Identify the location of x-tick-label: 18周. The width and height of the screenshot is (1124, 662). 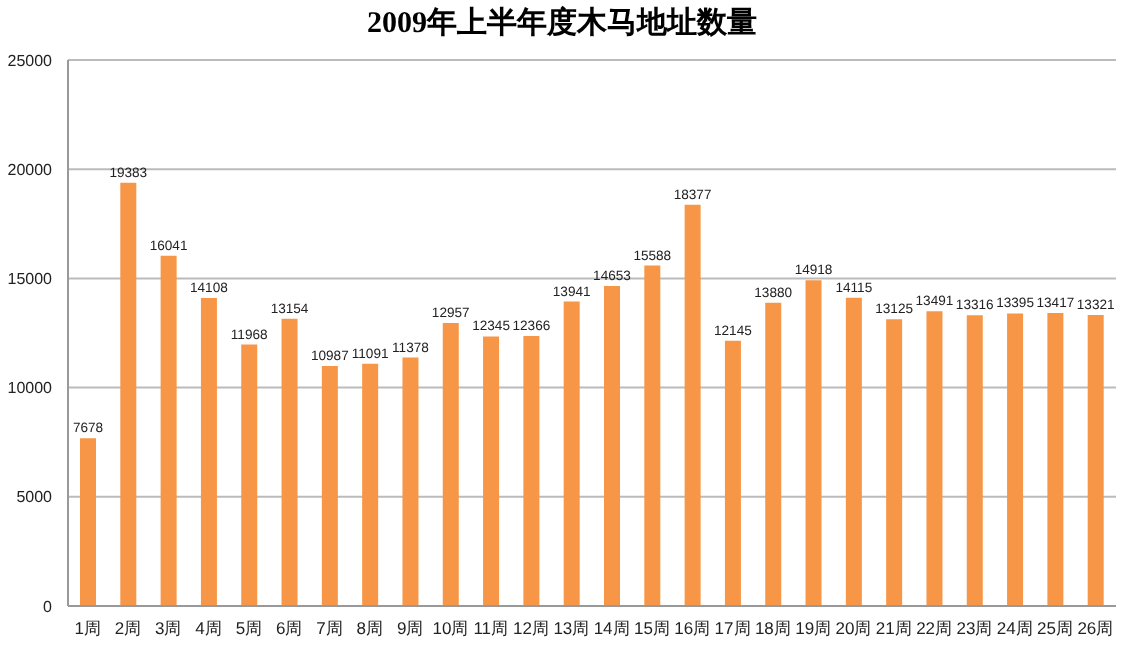
(773, 628).